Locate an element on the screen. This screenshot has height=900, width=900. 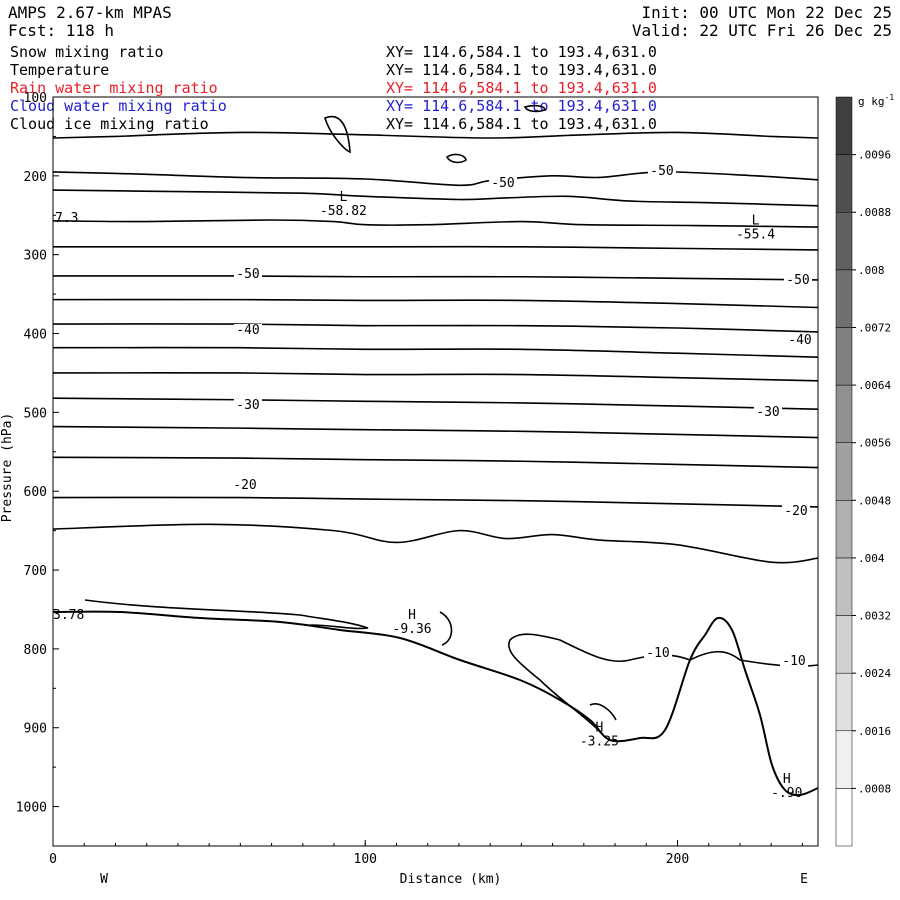
colorbar-label: .0064 is located at coordinates (874, 385).